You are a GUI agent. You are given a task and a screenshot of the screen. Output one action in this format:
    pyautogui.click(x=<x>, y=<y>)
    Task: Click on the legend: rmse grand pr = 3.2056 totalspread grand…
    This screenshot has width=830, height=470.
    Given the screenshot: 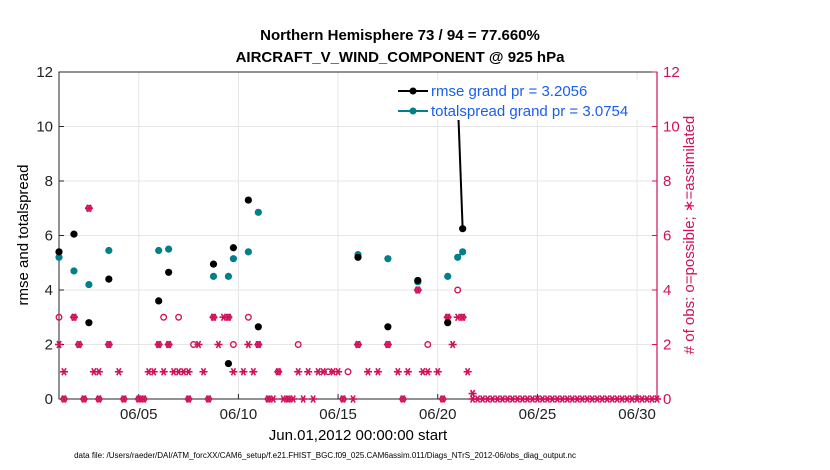 What is the action you would take?
    pyautogui.click(x=524, y=100)
    